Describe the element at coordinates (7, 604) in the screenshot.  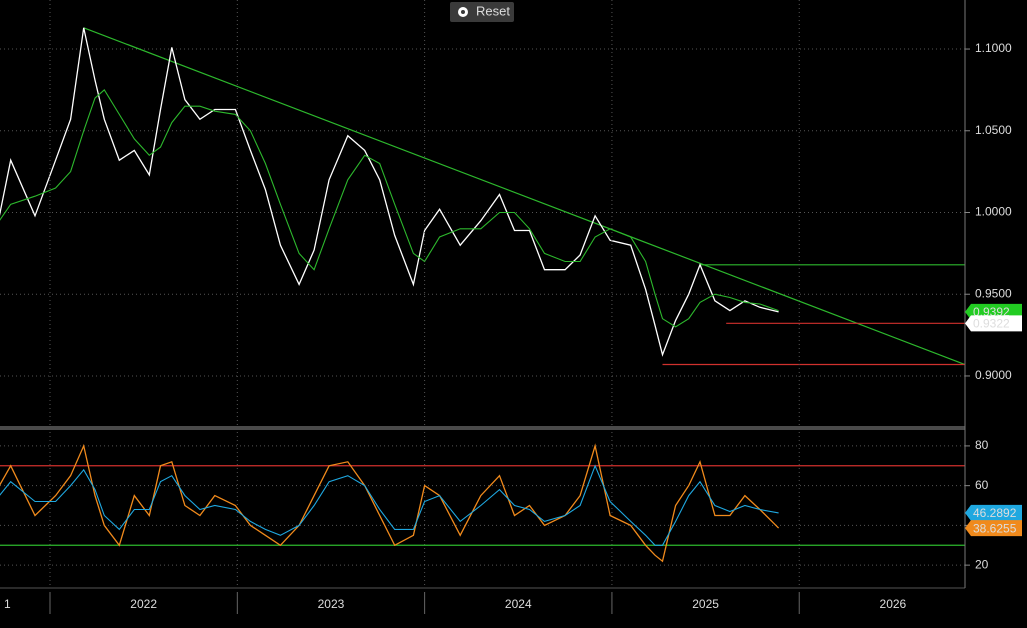
I see `x-tick-label: 1` at that location.